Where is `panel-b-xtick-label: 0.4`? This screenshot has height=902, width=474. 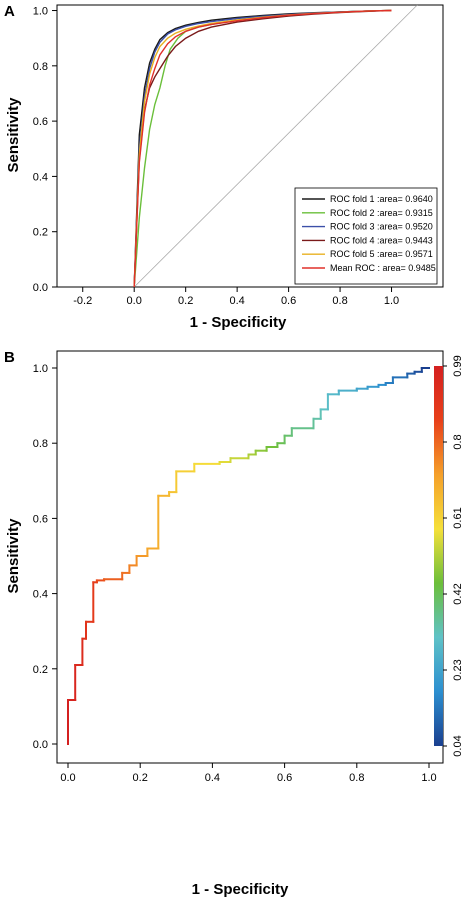 panel-b-xtick-label: 0.4 is located at coordinates (212, 778).